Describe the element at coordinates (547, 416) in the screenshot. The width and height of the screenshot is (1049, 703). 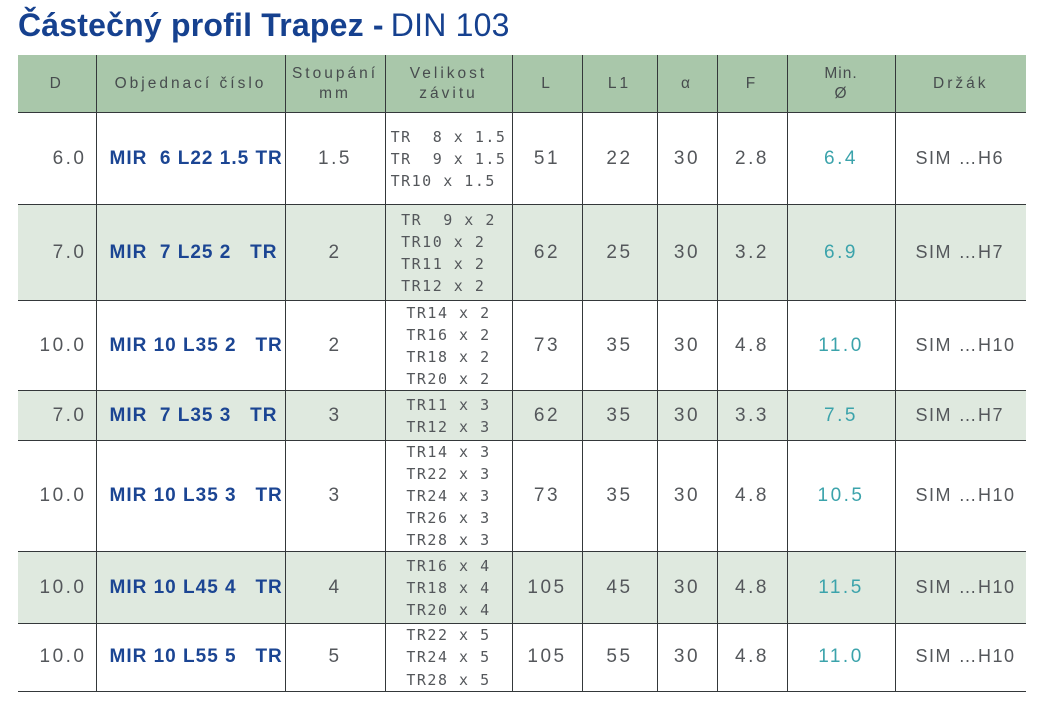
I see `cell-l: 62` at that location.